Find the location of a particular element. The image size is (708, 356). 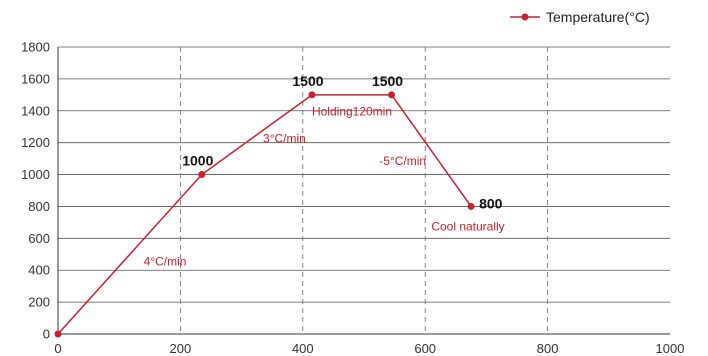

y-tick-label: 400 is located at coordinates (39, 270).